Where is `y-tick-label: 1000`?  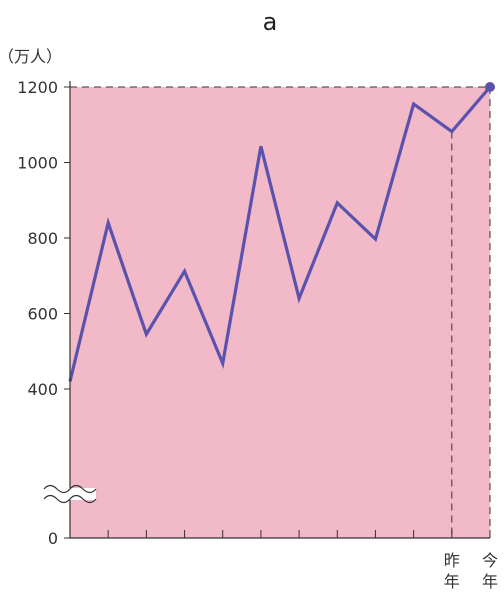 y-tick-label: 1000 is located at coordinates (37, 163).